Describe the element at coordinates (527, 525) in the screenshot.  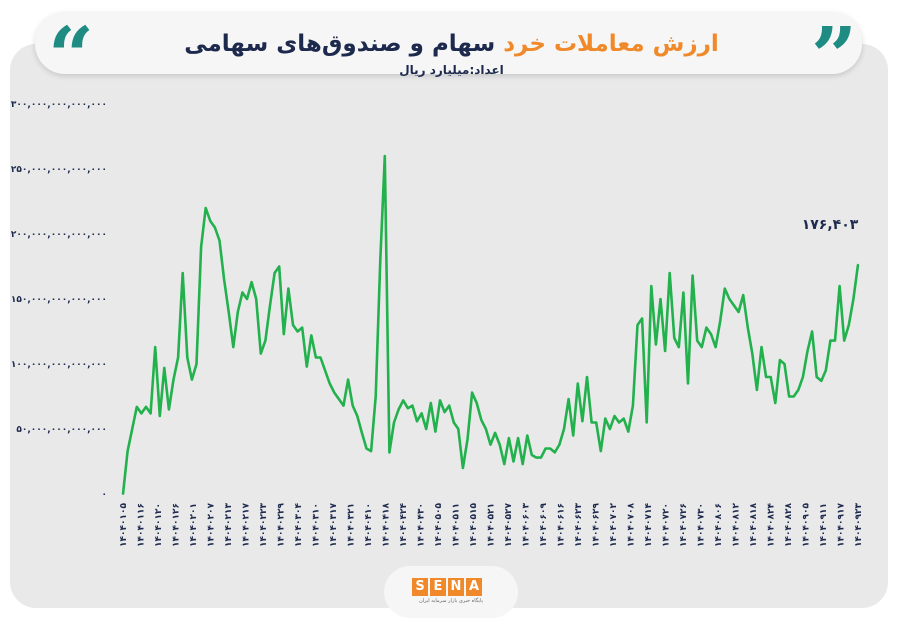
I see `x-tick-label: ۱۴۰۴۰۶۰۳` at that location.